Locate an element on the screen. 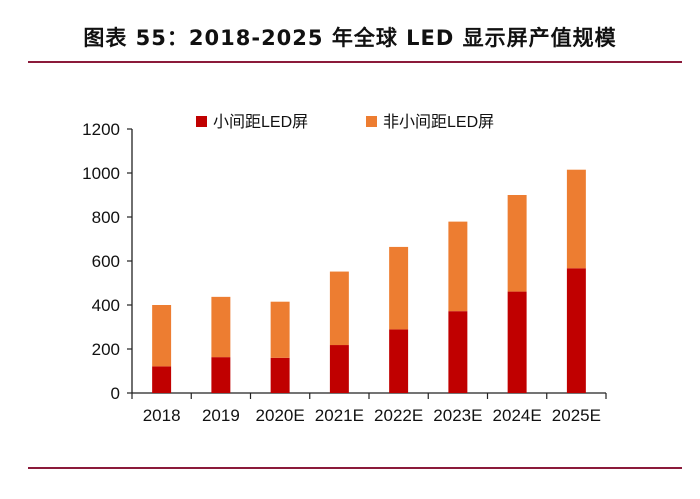  x-tick-label: 2019 is located at coordinates (221, 415).